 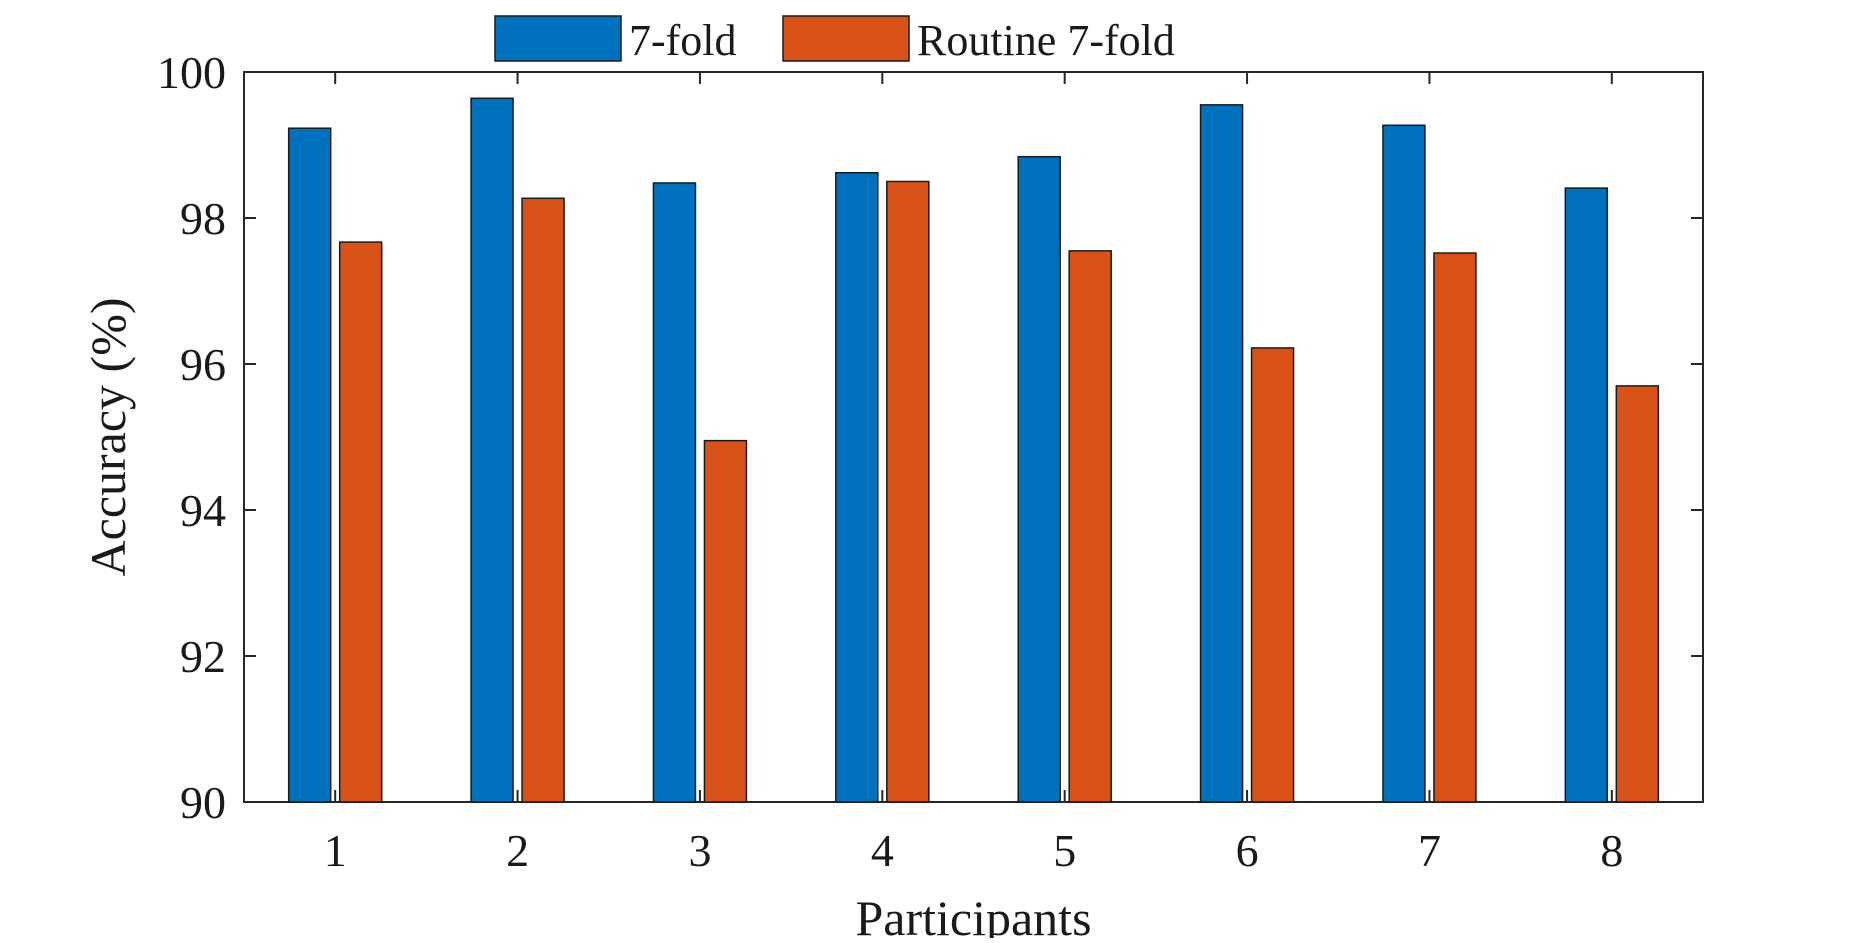 I want to click on x-tick-label: 8, so click(x=1611, y=850).